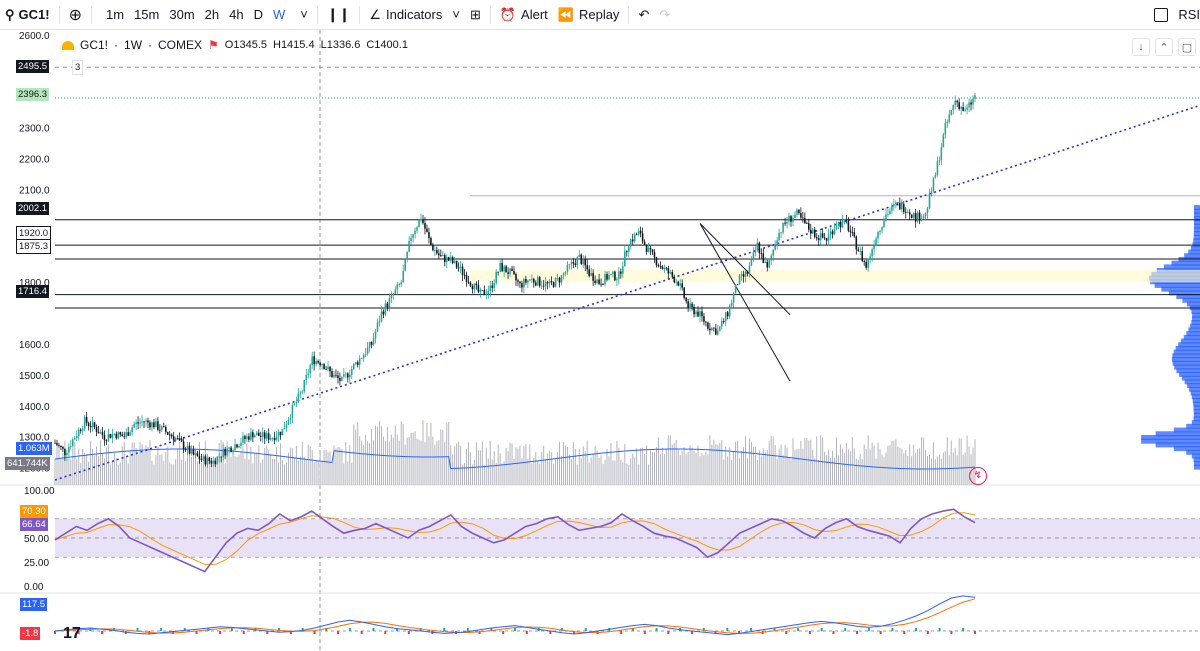  What do you see at coordinates (34, 448) in the screenshot?
I see `volume-tag-1: 1.063M` at bounding box center [34, 448].